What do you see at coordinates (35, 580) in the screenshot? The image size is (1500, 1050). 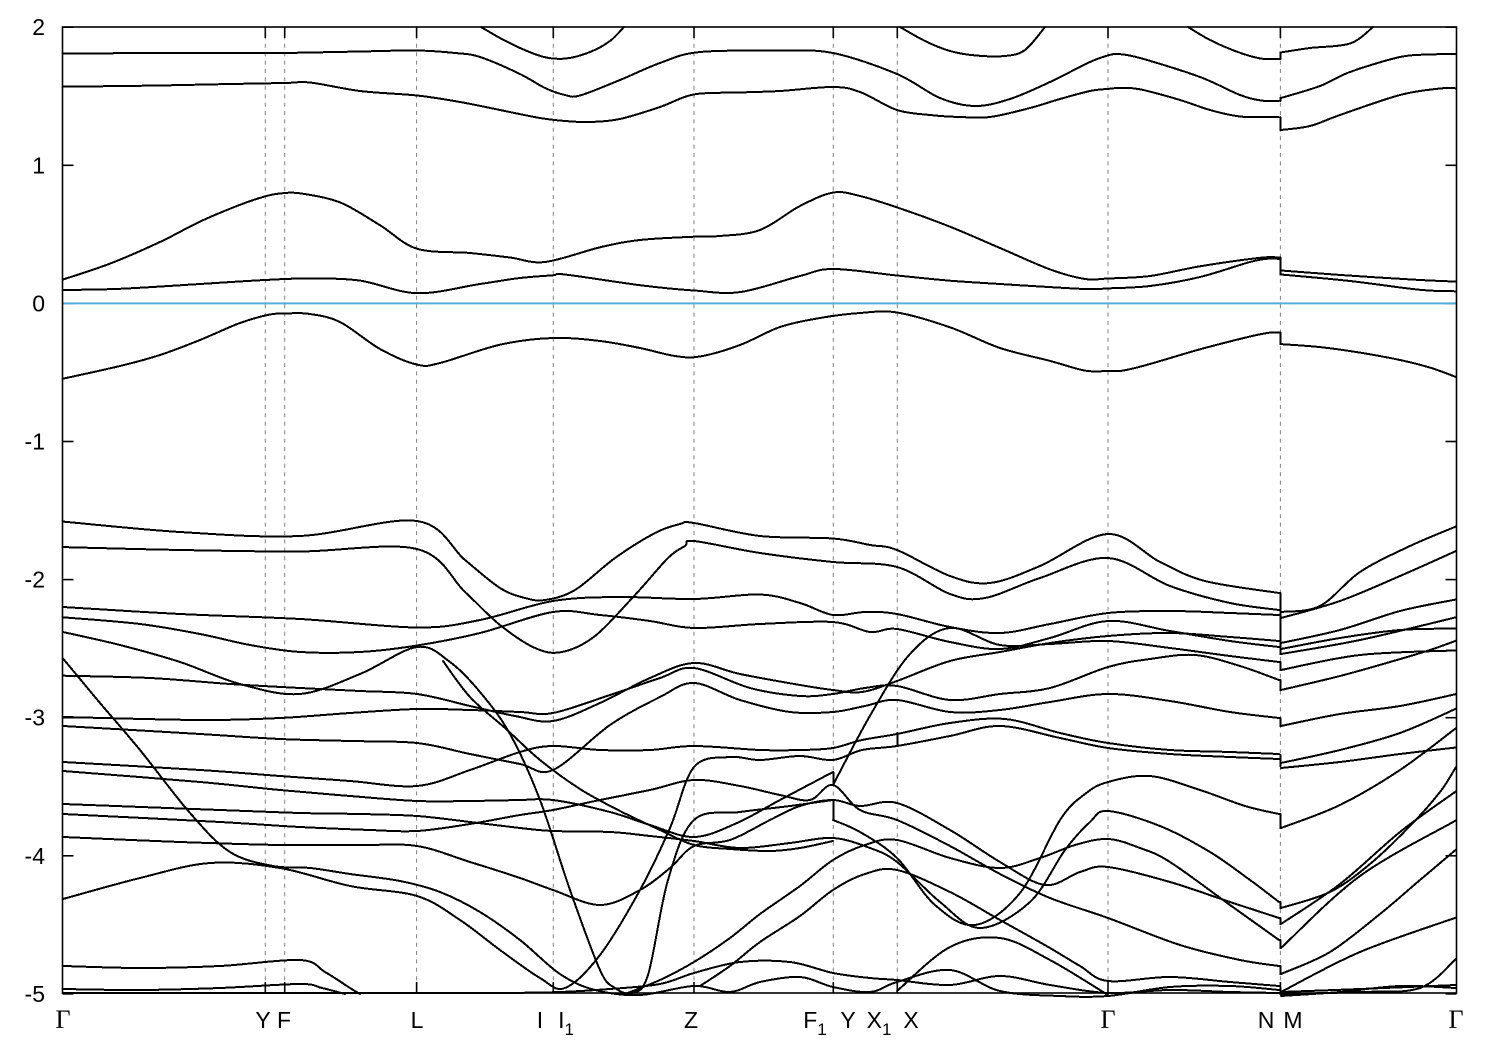 I see `svg-text: -2` at bounding box center [35, 580].